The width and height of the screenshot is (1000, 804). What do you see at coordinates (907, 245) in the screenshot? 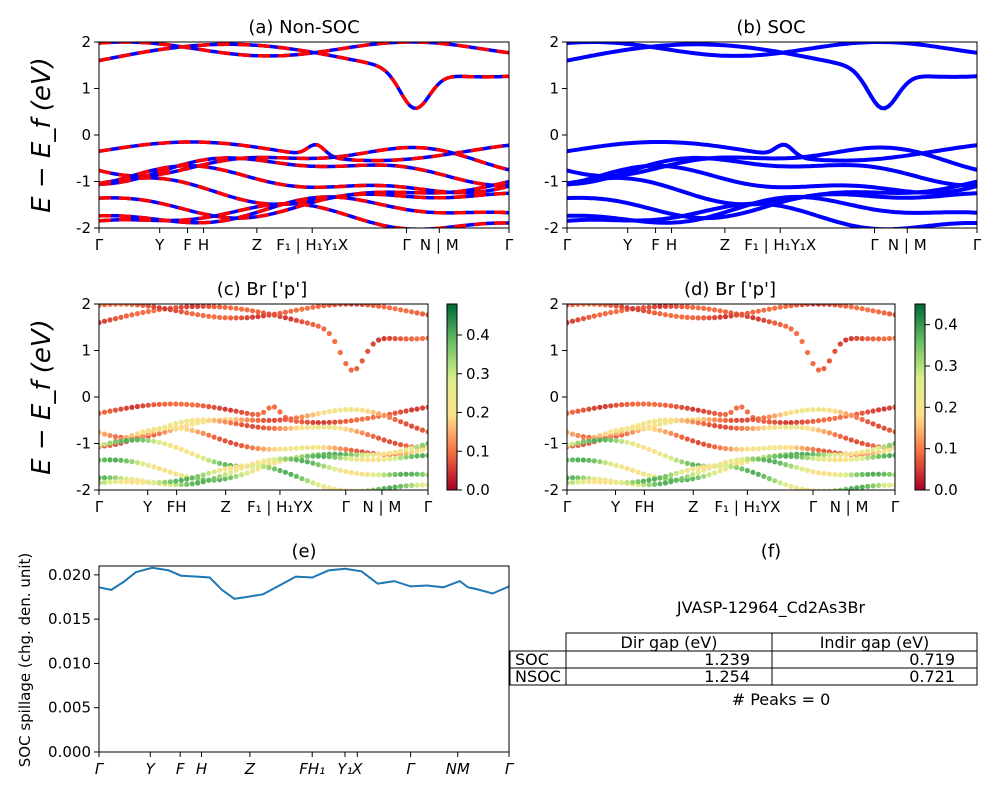
I see `panel-b-xtick-label: N | M` at bounding box center [907, 245].